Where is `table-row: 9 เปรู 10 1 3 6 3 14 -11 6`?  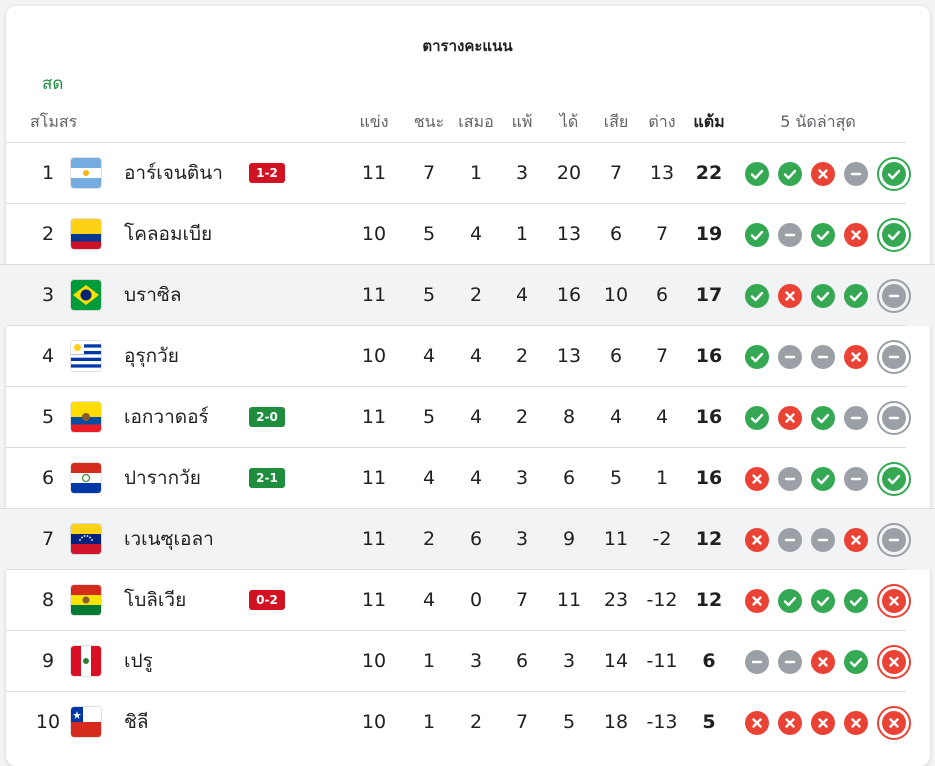 table-row: 9 เปรู 10 1 3 6 3 14 -11 6 is located at coordinates (458, 661).